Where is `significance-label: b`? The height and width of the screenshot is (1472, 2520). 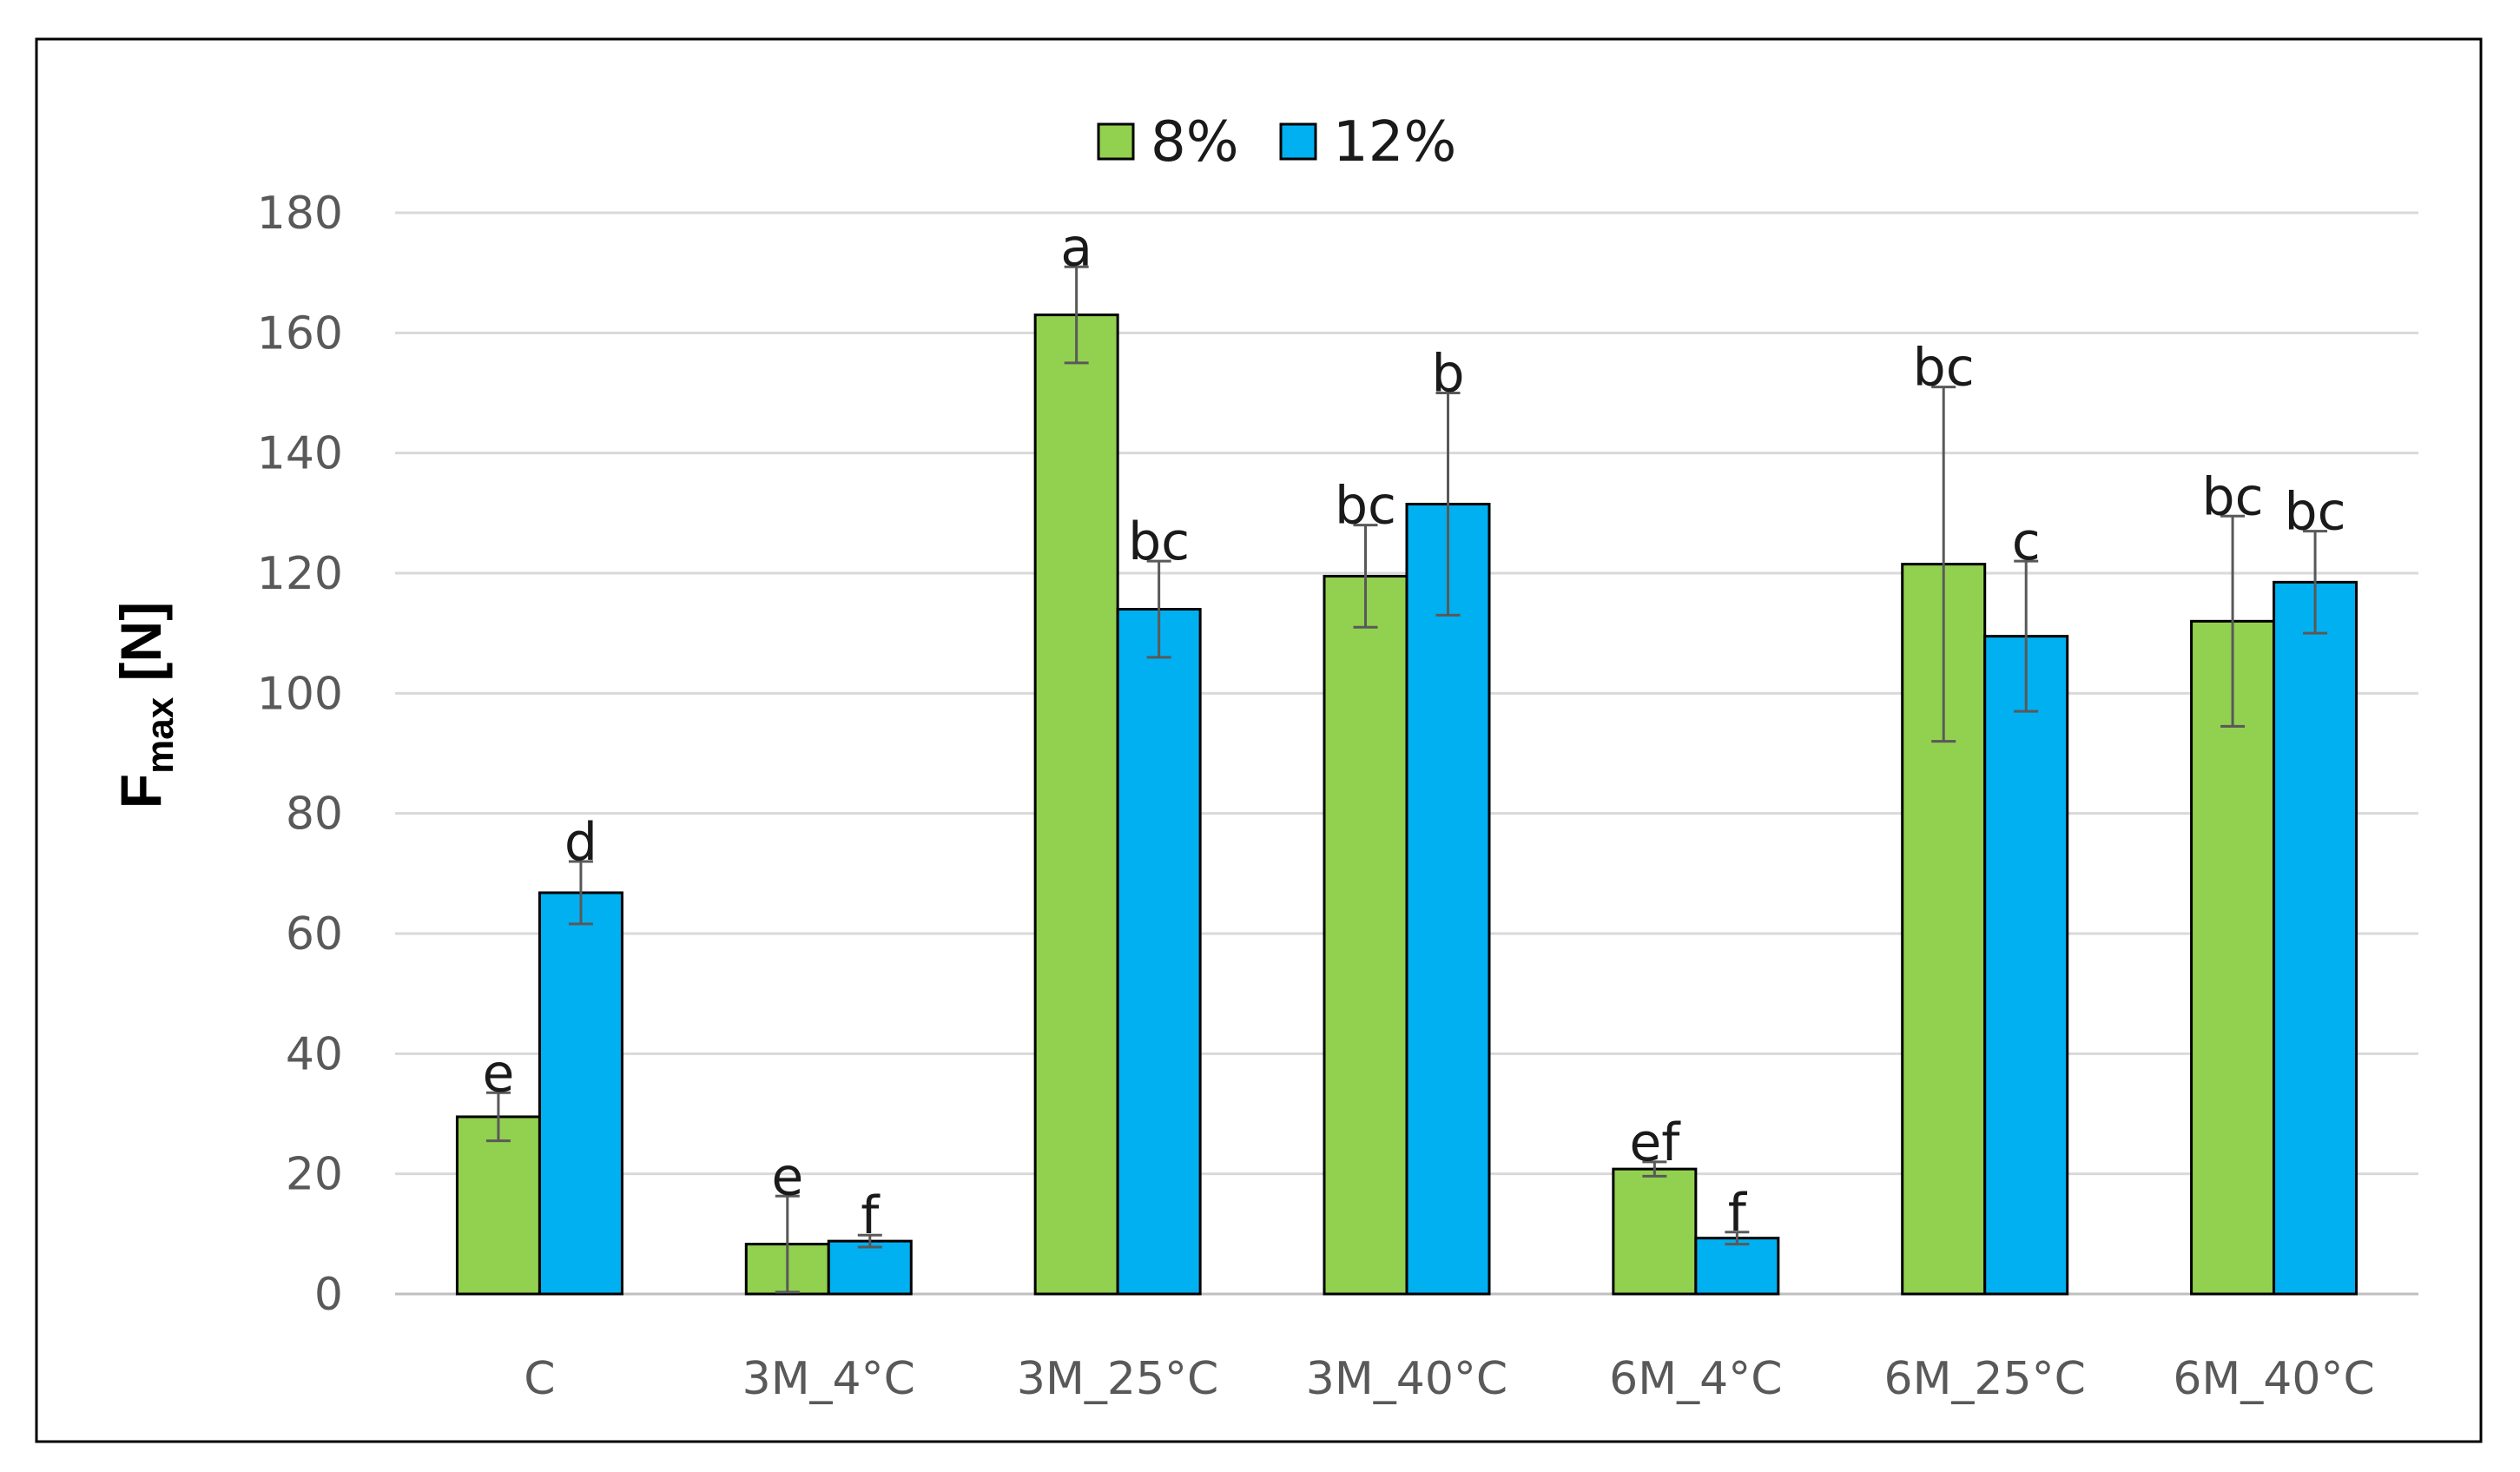 significance-label: b is located at coordinates (1447, 374).